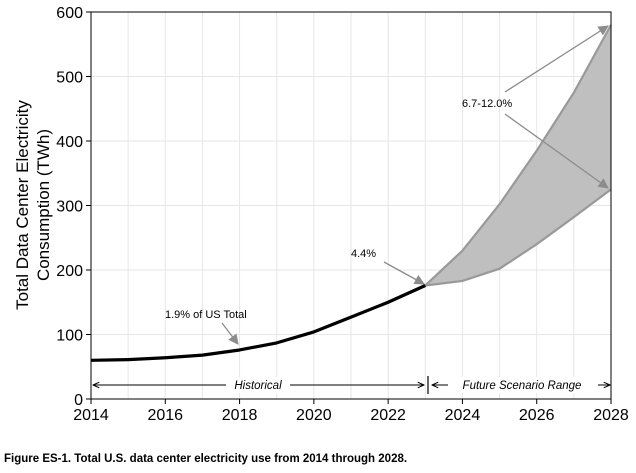  Describe the element at coordinates (69, 336) in the screenshot. I see `y-tick-label: 100` at that location.